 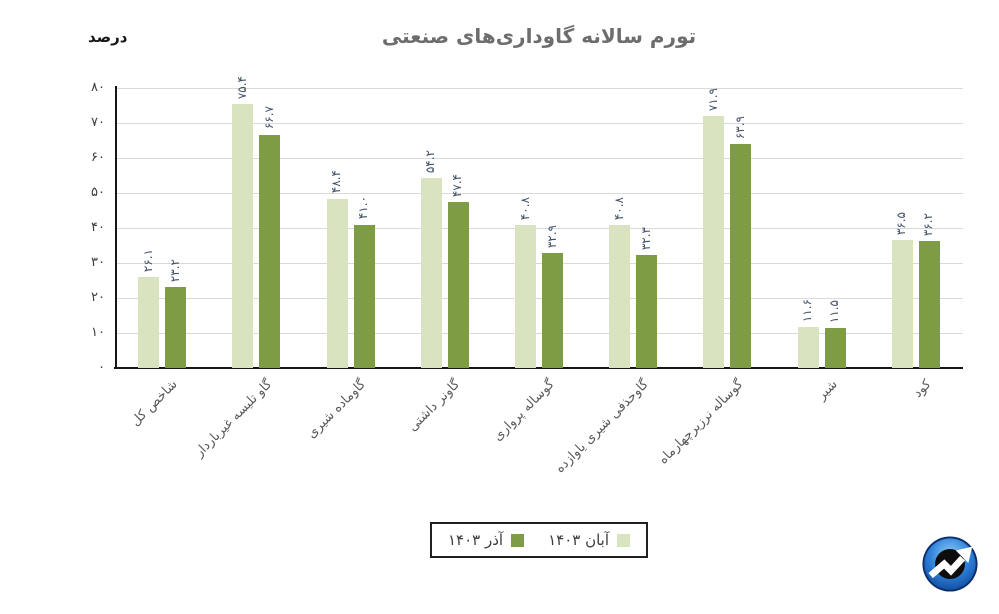 I want to click on bar-value-label: ۷۵.۴, so click(x=241, y=87).